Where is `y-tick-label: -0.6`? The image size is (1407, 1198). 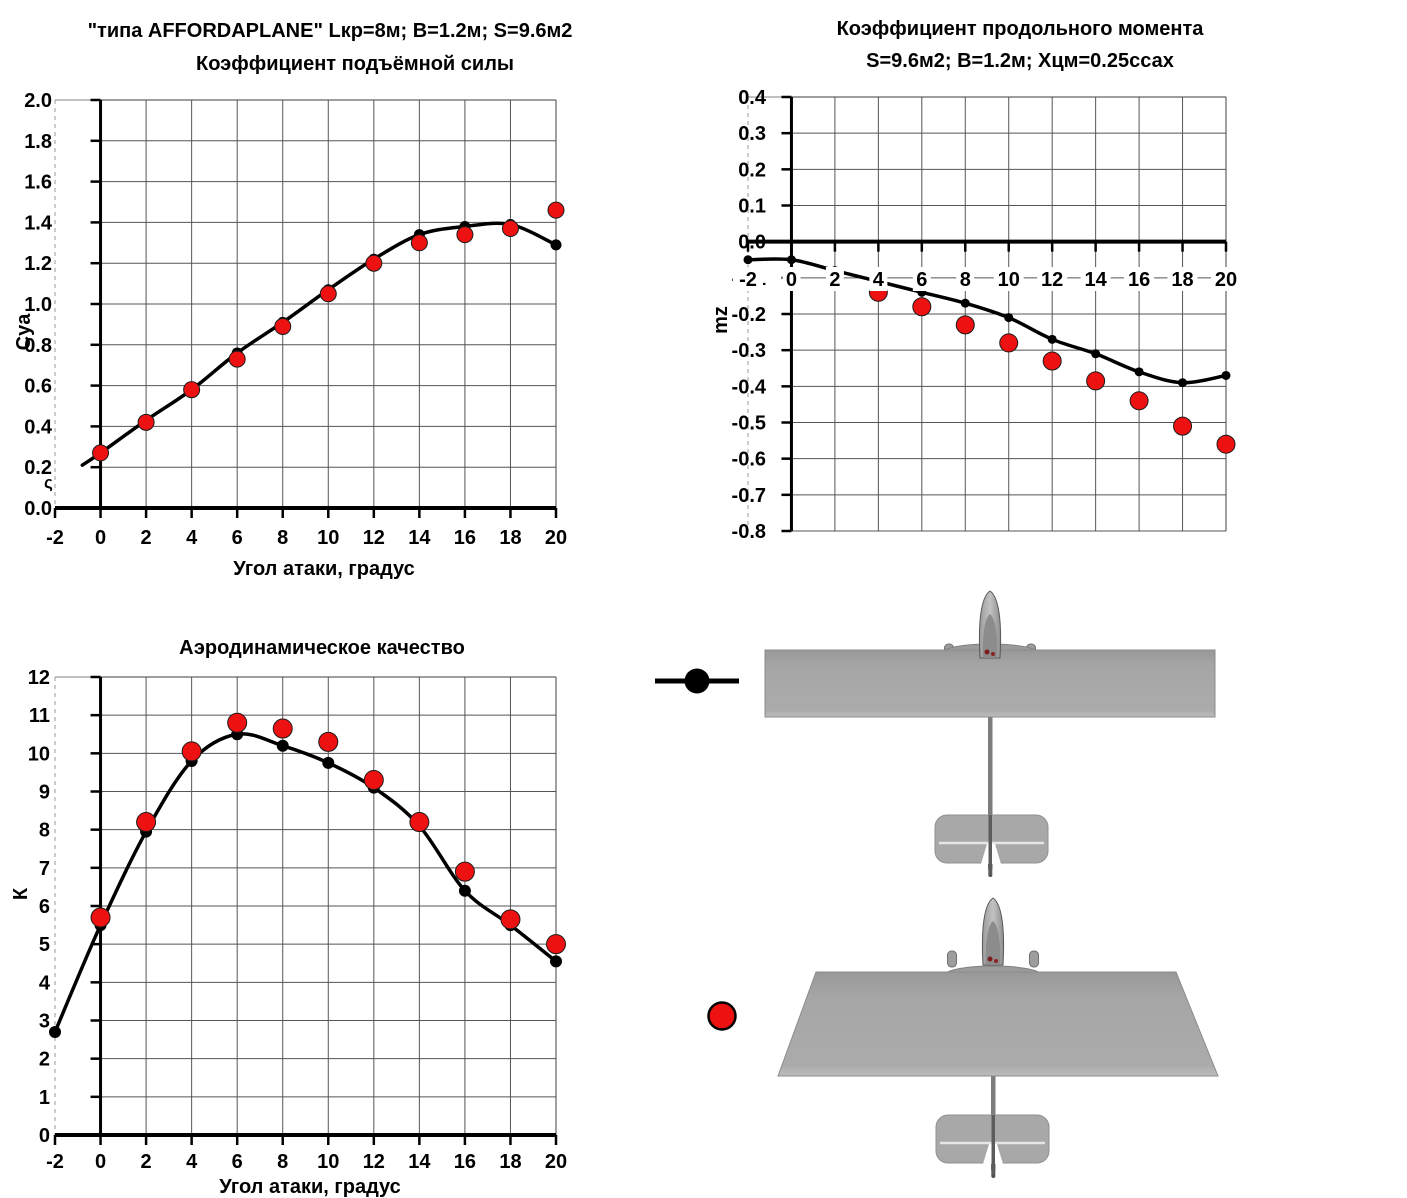 y-tick-label: -0.6 is located at coordinates (749, 460).